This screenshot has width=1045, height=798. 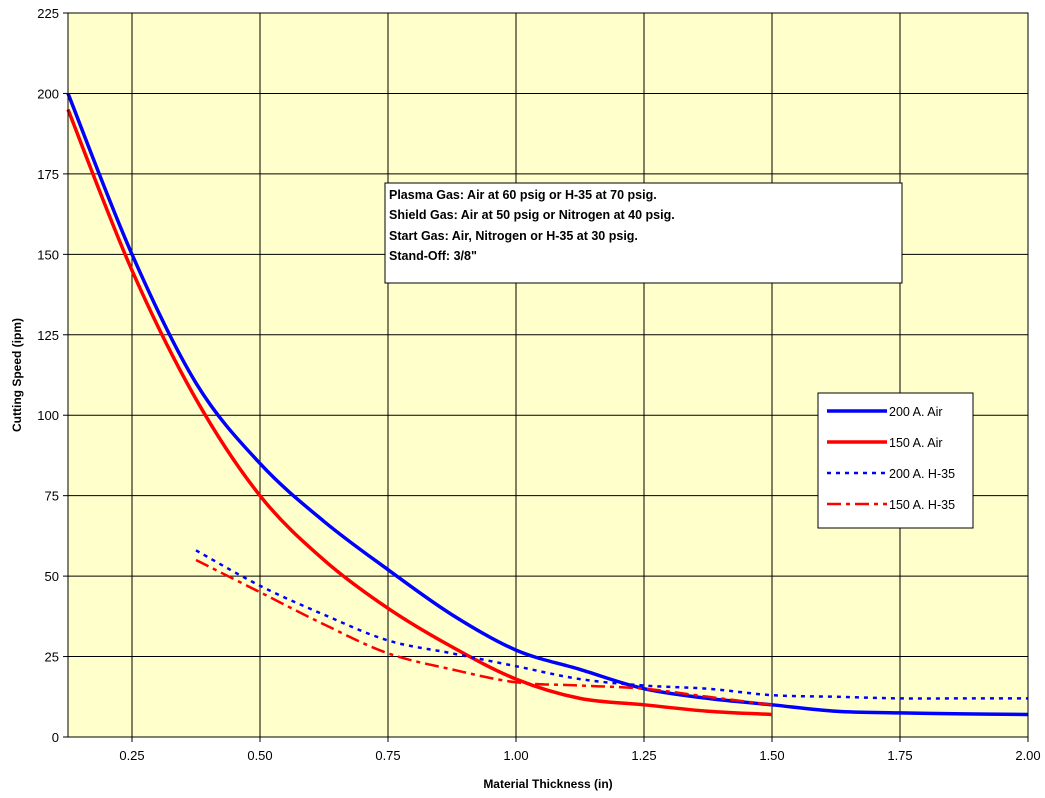 What do you see at coordinates (48, 254) in the screenshot?
I see `y-tick-label: 150` at bounding box center [48, 254].